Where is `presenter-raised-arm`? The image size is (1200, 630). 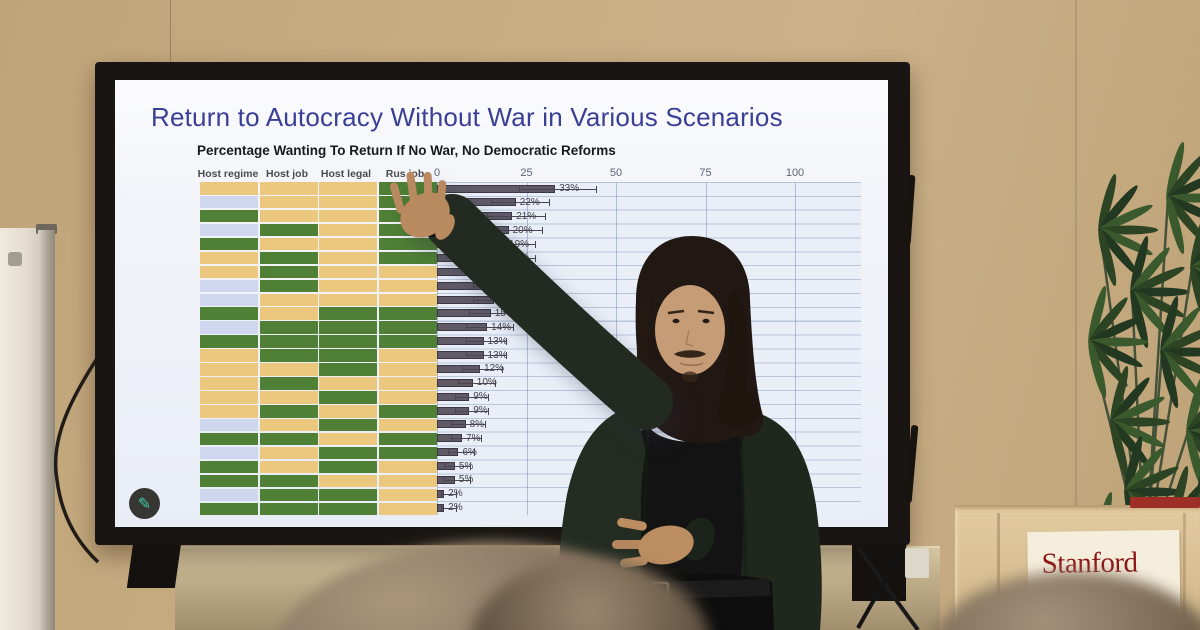
presenter-raised-arm is located at coordinates (531, 300).